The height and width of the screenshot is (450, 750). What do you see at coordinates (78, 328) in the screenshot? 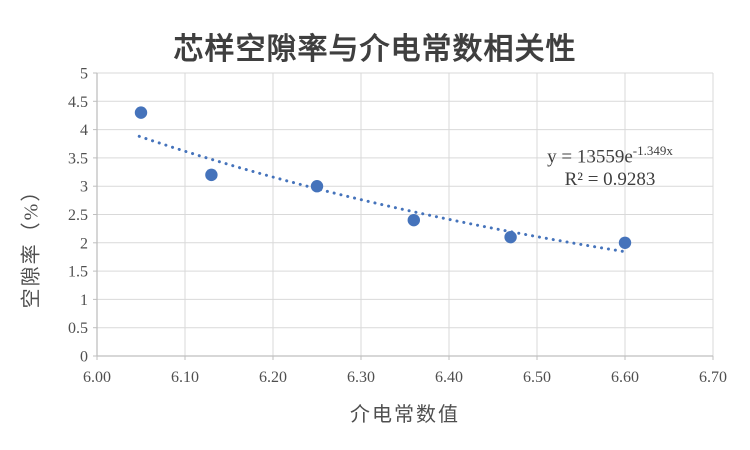
I see `y-tick-label: 0.5` at bounding box center [78, 328].